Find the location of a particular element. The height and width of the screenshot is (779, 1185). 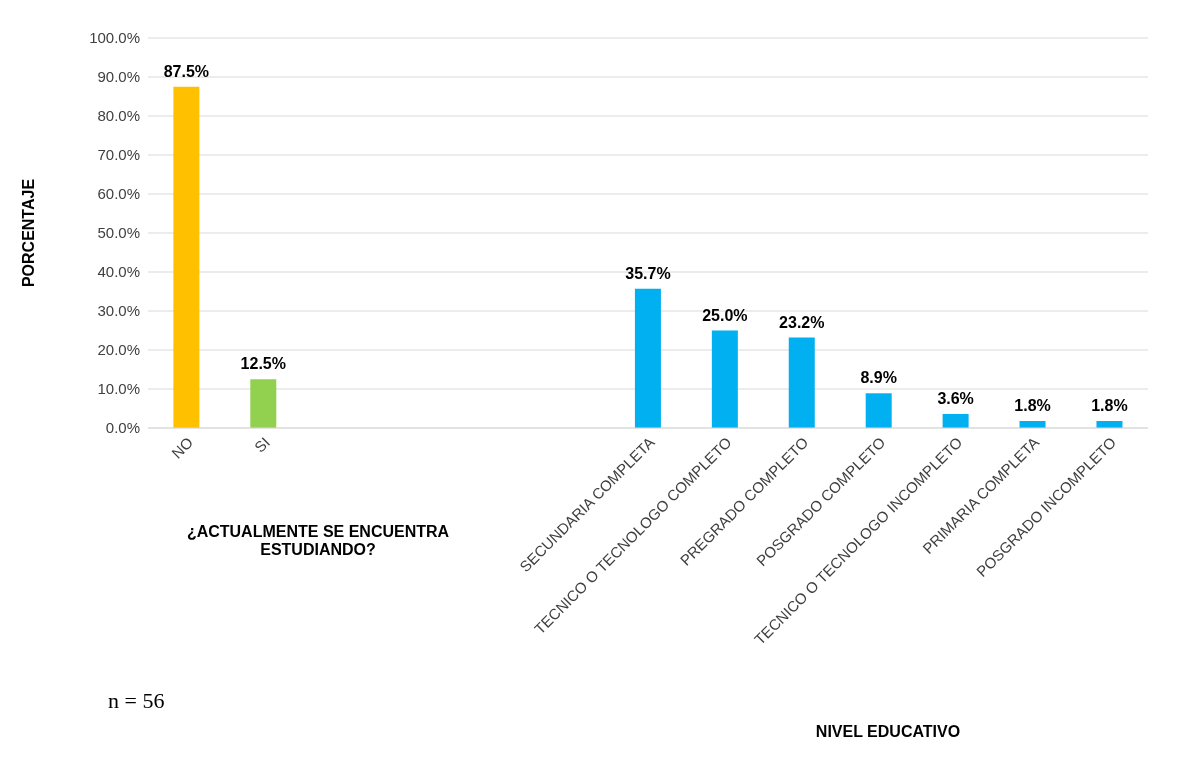

y-tick-label: 0.0% is located at coordinates (122, 428).